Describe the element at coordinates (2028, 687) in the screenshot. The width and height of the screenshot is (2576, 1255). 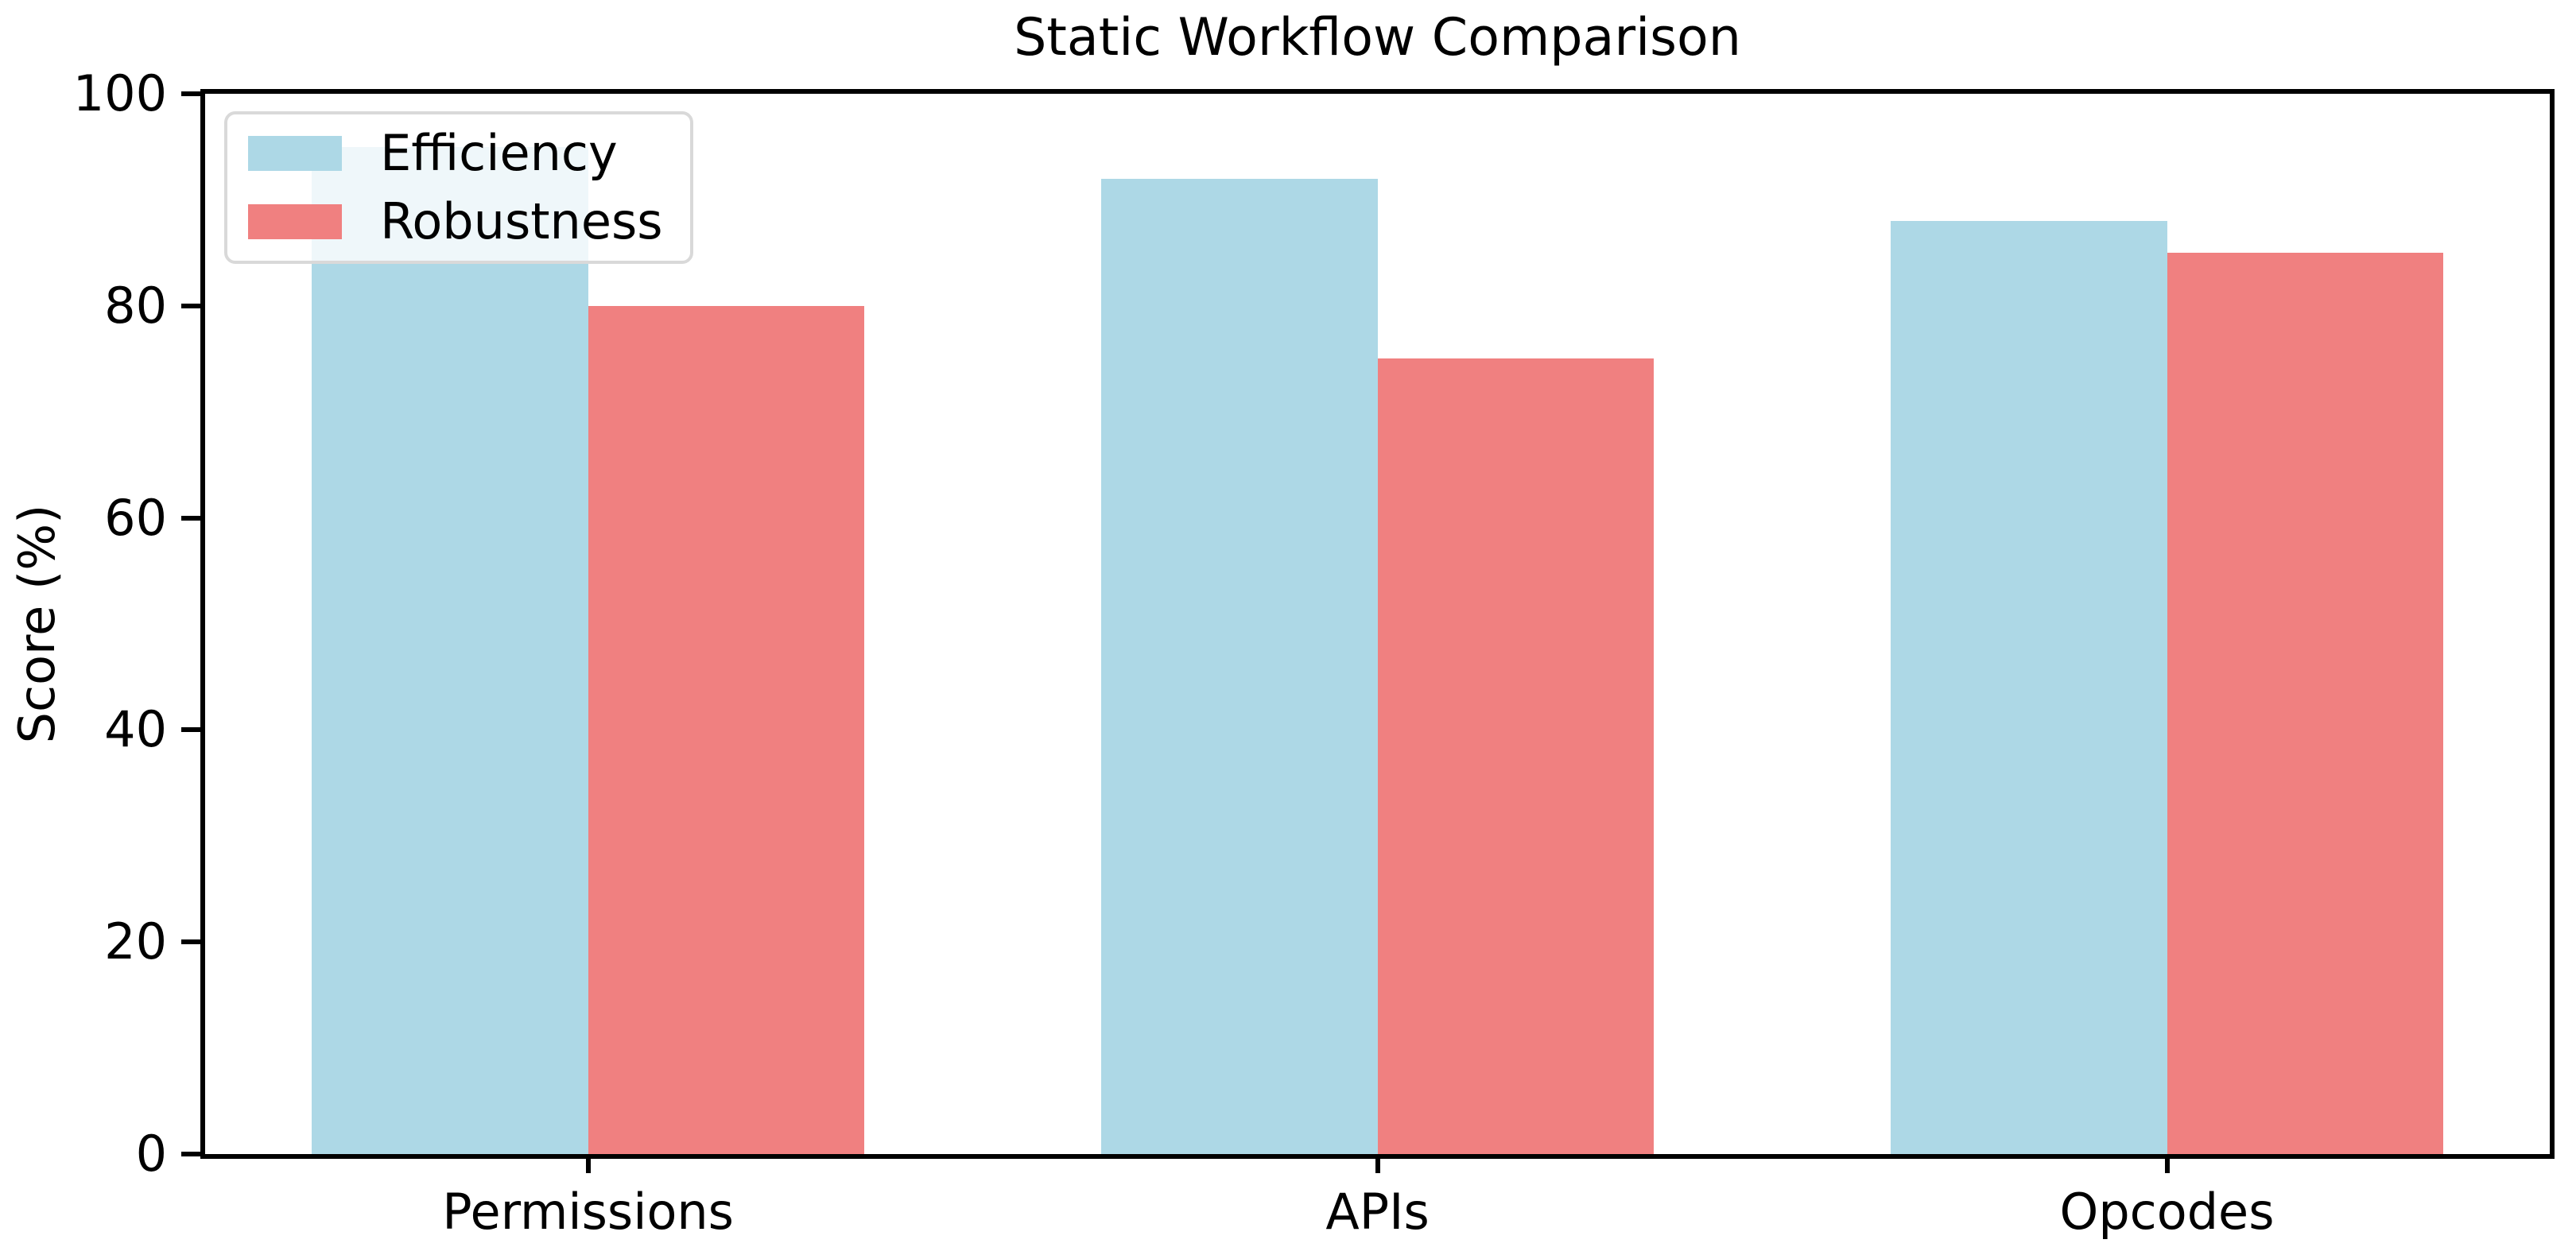
I see `bar-efficiency-opcodes` at that location.